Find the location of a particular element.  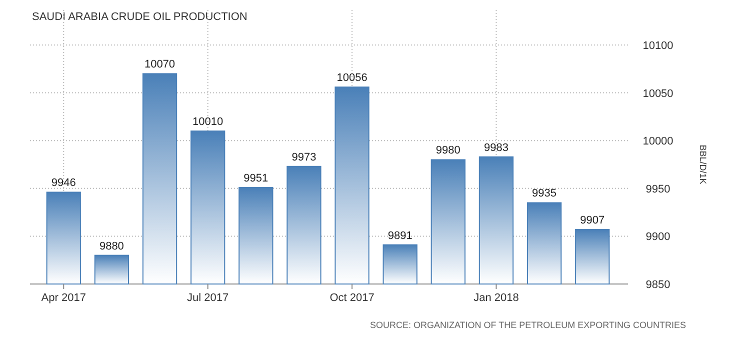

data-label: 9983 is located at coordinates (496, 148).